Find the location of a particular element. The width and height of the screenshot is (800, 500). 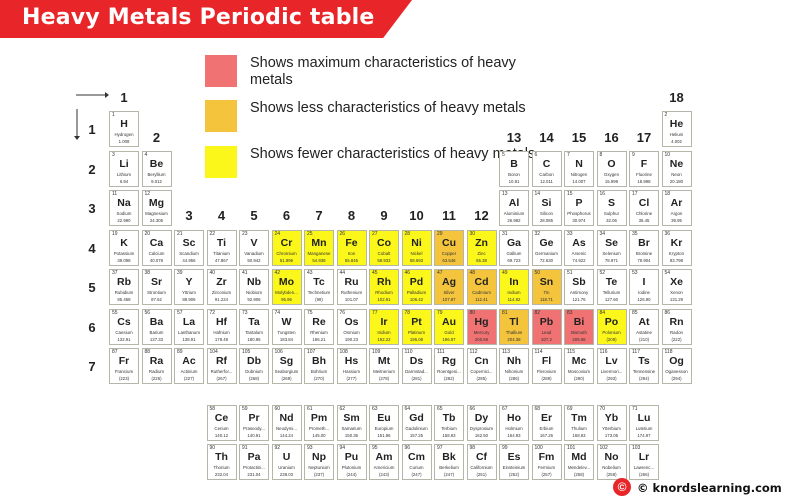

element-number: 44 is located at coordinates (342, 273).